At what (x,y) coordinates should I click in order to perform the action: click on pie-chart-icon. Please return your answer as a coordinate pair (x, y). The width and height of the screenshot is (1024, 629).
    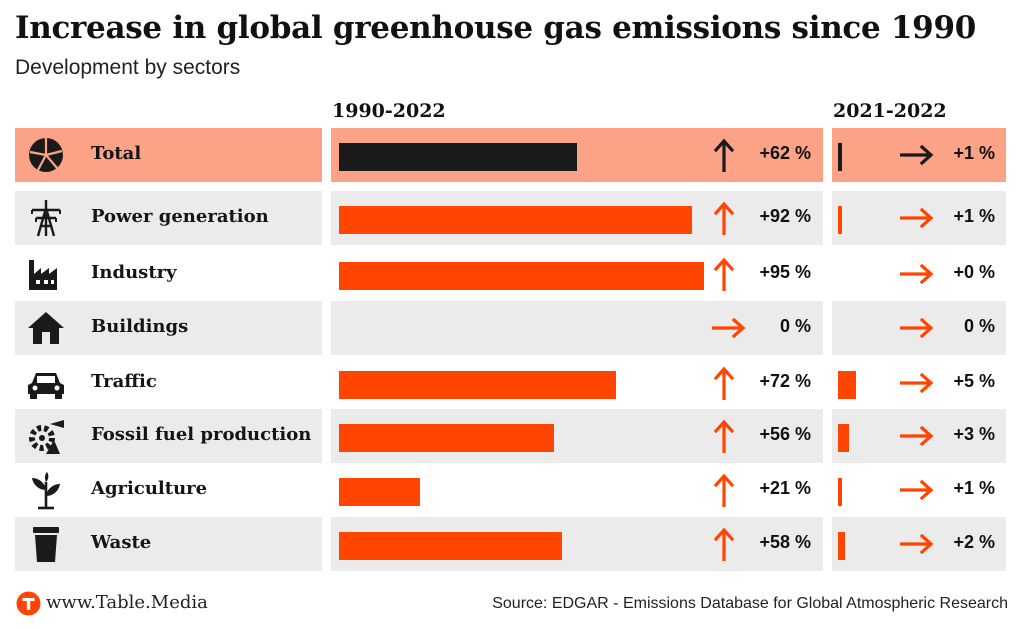
    Looking at the image, I should click on (46, 155).